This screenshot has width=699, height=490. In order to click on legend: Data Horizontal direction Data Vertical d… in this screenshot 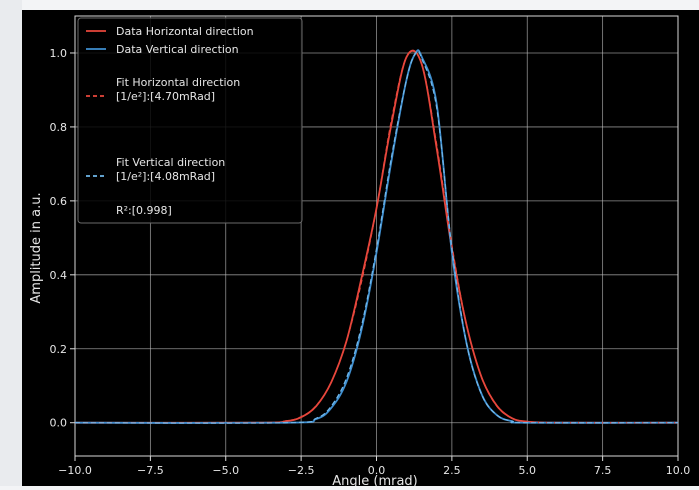, I will do `click(190, 120)`.